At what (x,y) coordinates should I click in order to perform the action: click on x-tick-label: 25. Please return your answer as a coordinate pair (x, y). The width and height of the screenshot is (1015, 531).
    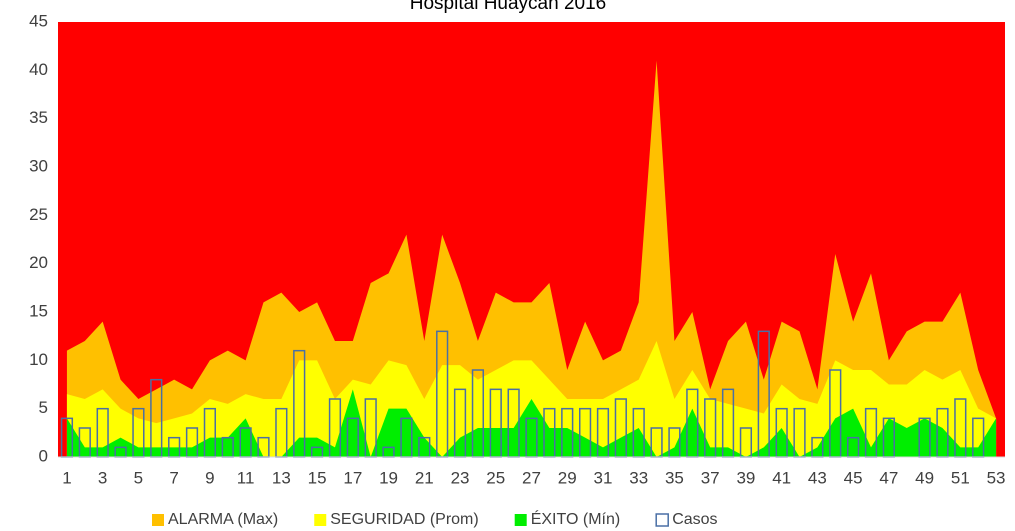
    Looking at the image, I should click on (495, 477).